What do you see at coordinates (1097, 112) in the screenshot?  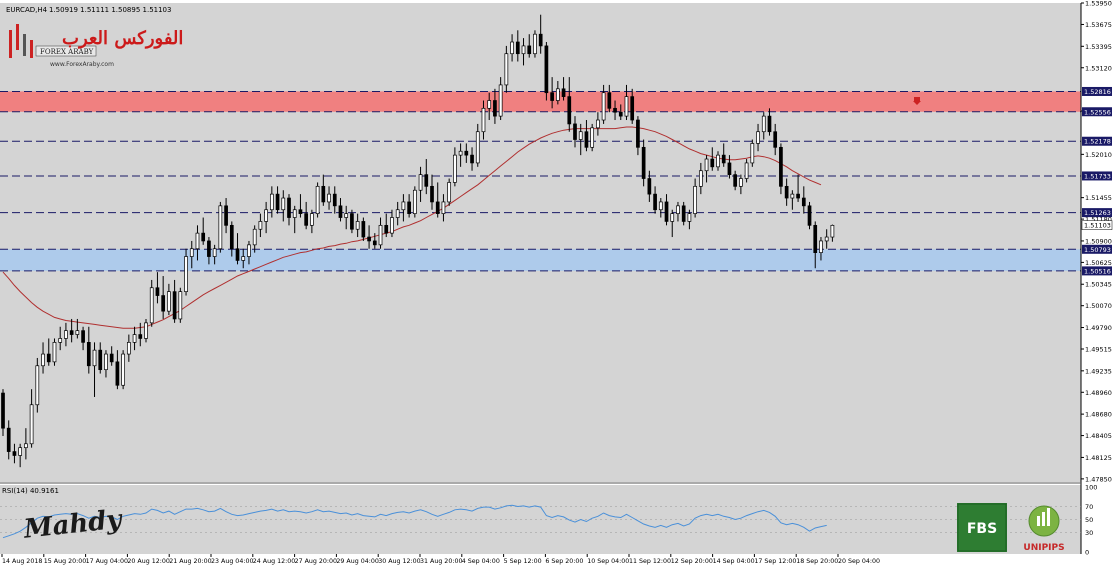 I see `level-tag-label: 1.52556` at bounding box center [1097, 112].